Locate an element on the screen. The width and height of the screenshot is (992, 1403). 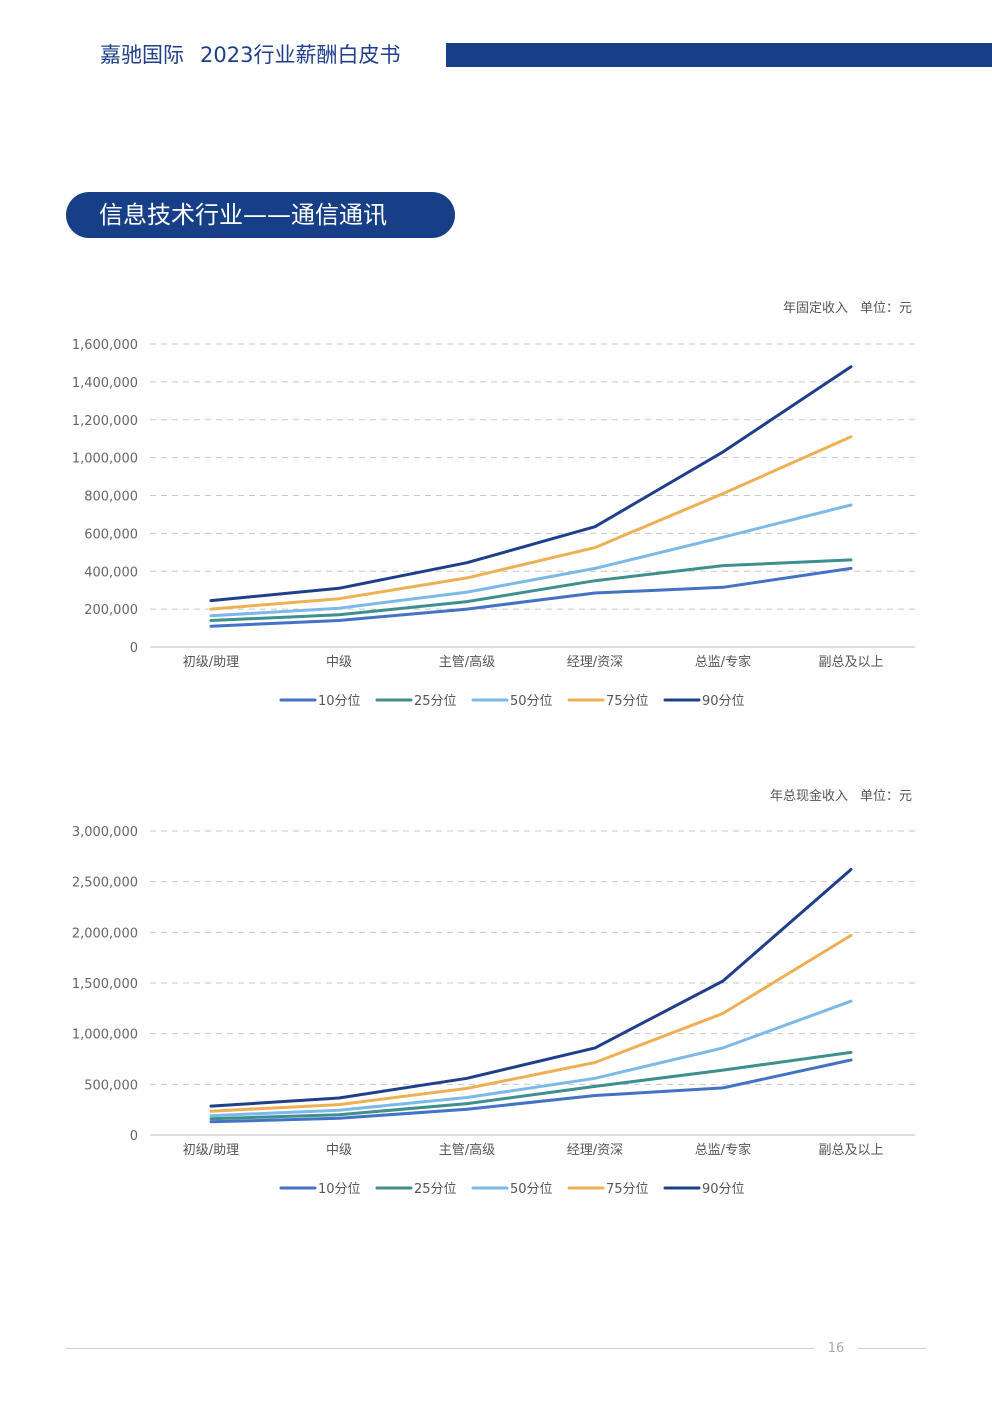
header-accent-bar is located at coordinates (719, 55).